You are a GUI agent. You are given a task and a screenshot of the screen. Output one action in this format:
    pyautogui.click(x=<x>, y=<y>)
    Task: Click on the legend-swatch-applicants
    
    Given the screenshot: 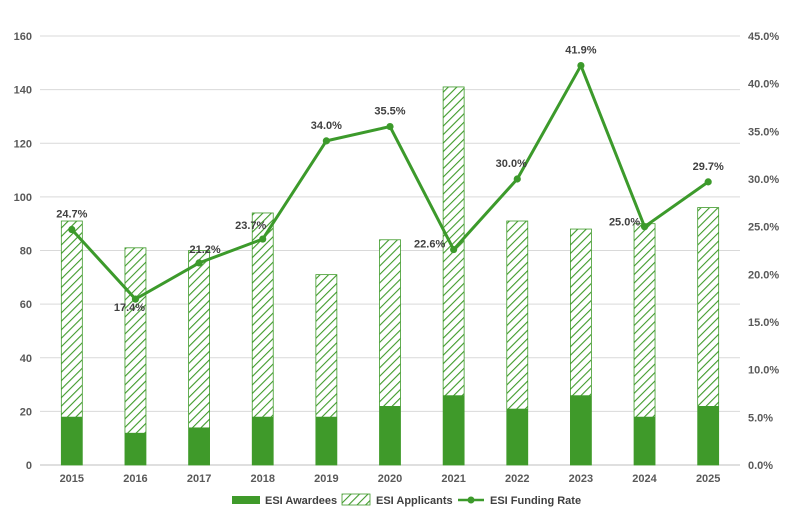 What is the action you would take?
    pyautogui.click(x=356, y=499)
    